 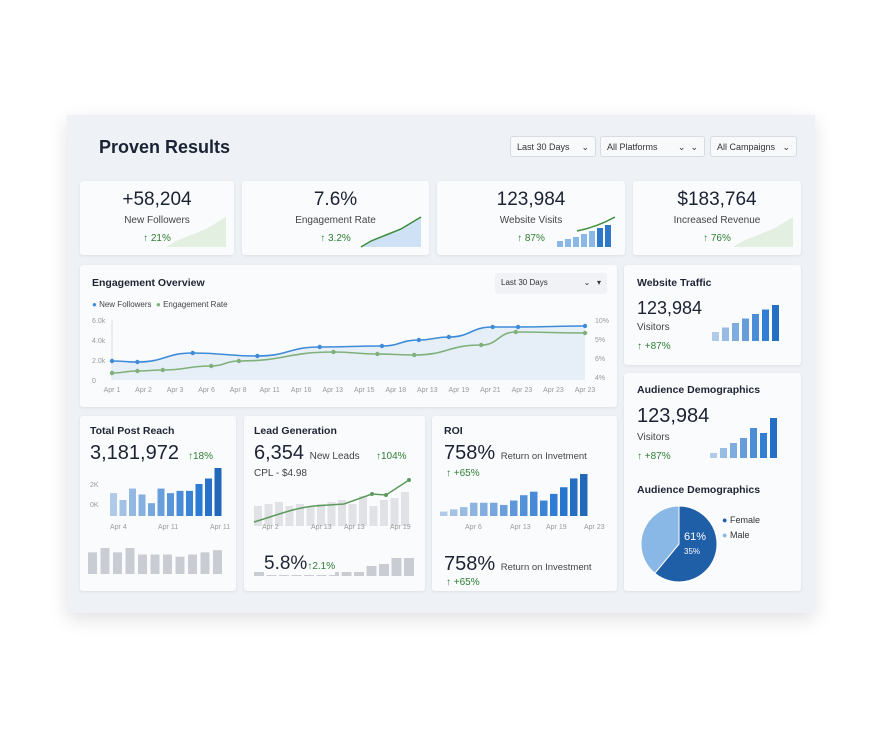 I want to click on website-traffic-card: Website Traffic 123,984 Visitors ↑ +87%, so click(x=712, y=315).